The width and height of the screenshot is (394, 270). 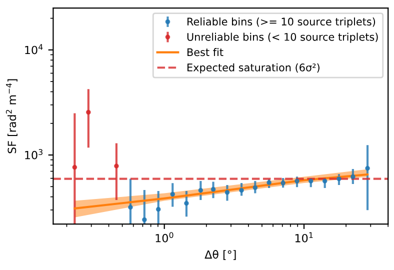 What do you see at coordinates (253, 68) in the screenshot?
I see `legend-label: Expected saturation (6σ²)` at bounding box center [253, 68].